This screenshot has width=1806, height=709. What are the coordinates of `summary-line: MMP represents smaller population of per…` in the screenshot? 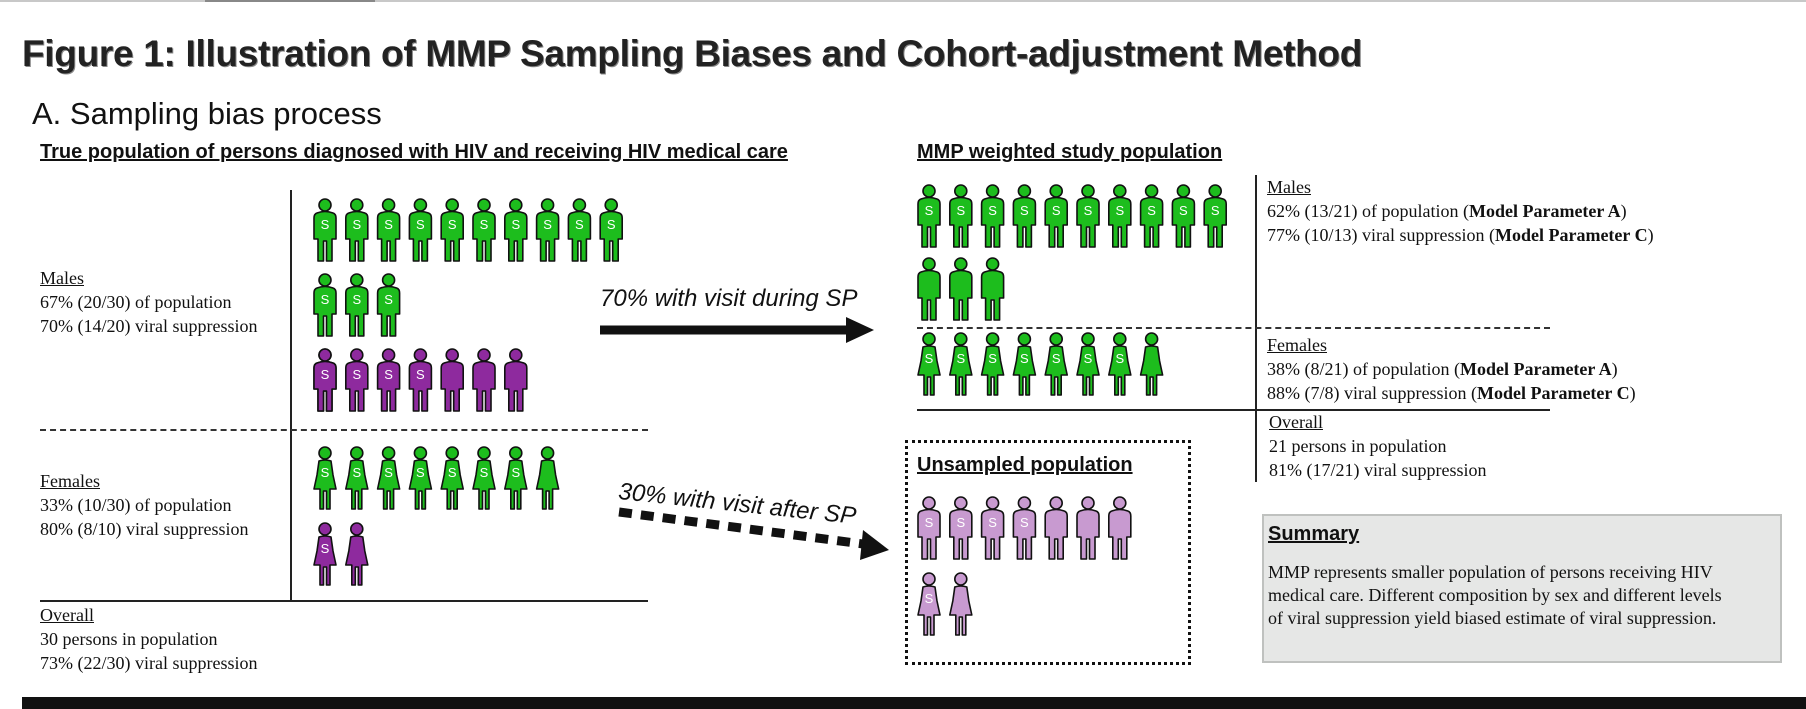 It's located at (1490, 572).